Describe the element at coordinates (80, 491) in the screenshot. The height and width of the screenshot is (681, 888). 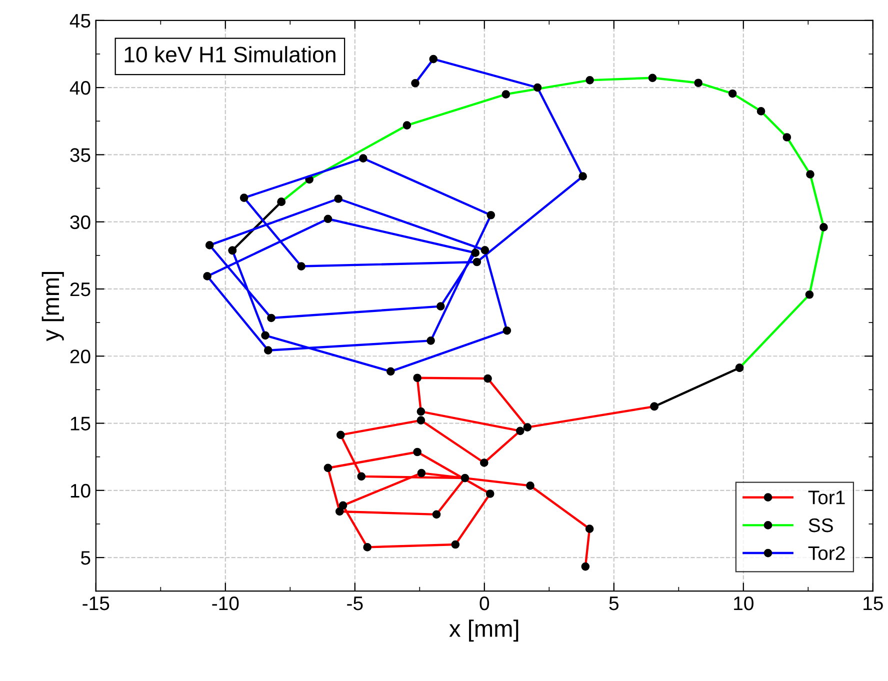
I see `y-tick-label: 10` at that location.